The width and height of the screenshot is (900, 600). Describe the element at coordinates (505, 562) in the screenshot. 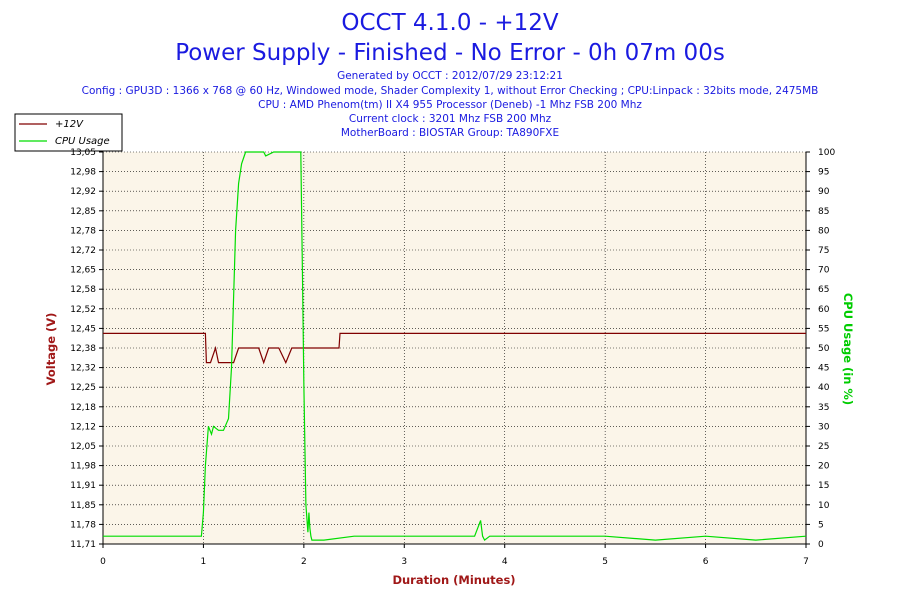

I see `x-tick-label: 4` at that location.